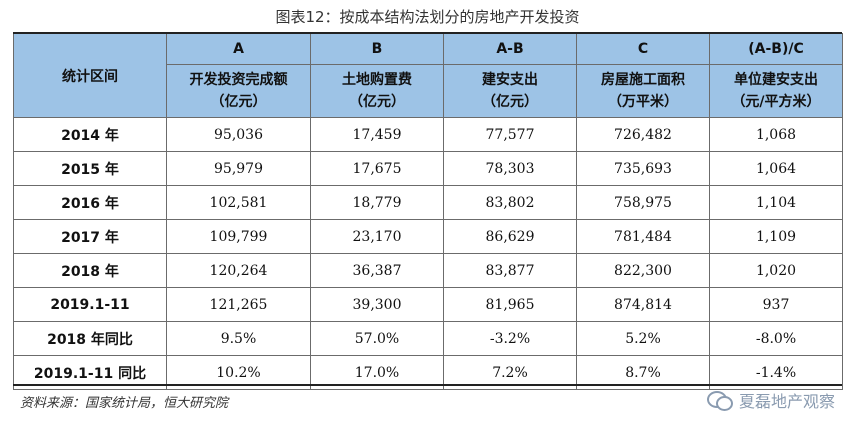 The height and width of the screenshot is (433, 855). I want to click on table-row: 2018 年同比 9.5% 57.0% -3.2% 5.2% -8.0%, so click(428, 338).